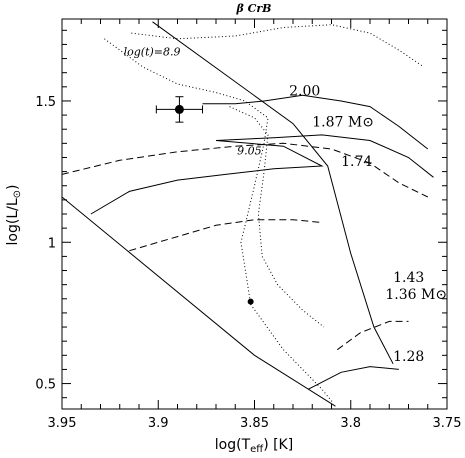  Describe the element at coordinates (447, 423) in the screenshot. I see `x-tick-label: 3.75` at that location.